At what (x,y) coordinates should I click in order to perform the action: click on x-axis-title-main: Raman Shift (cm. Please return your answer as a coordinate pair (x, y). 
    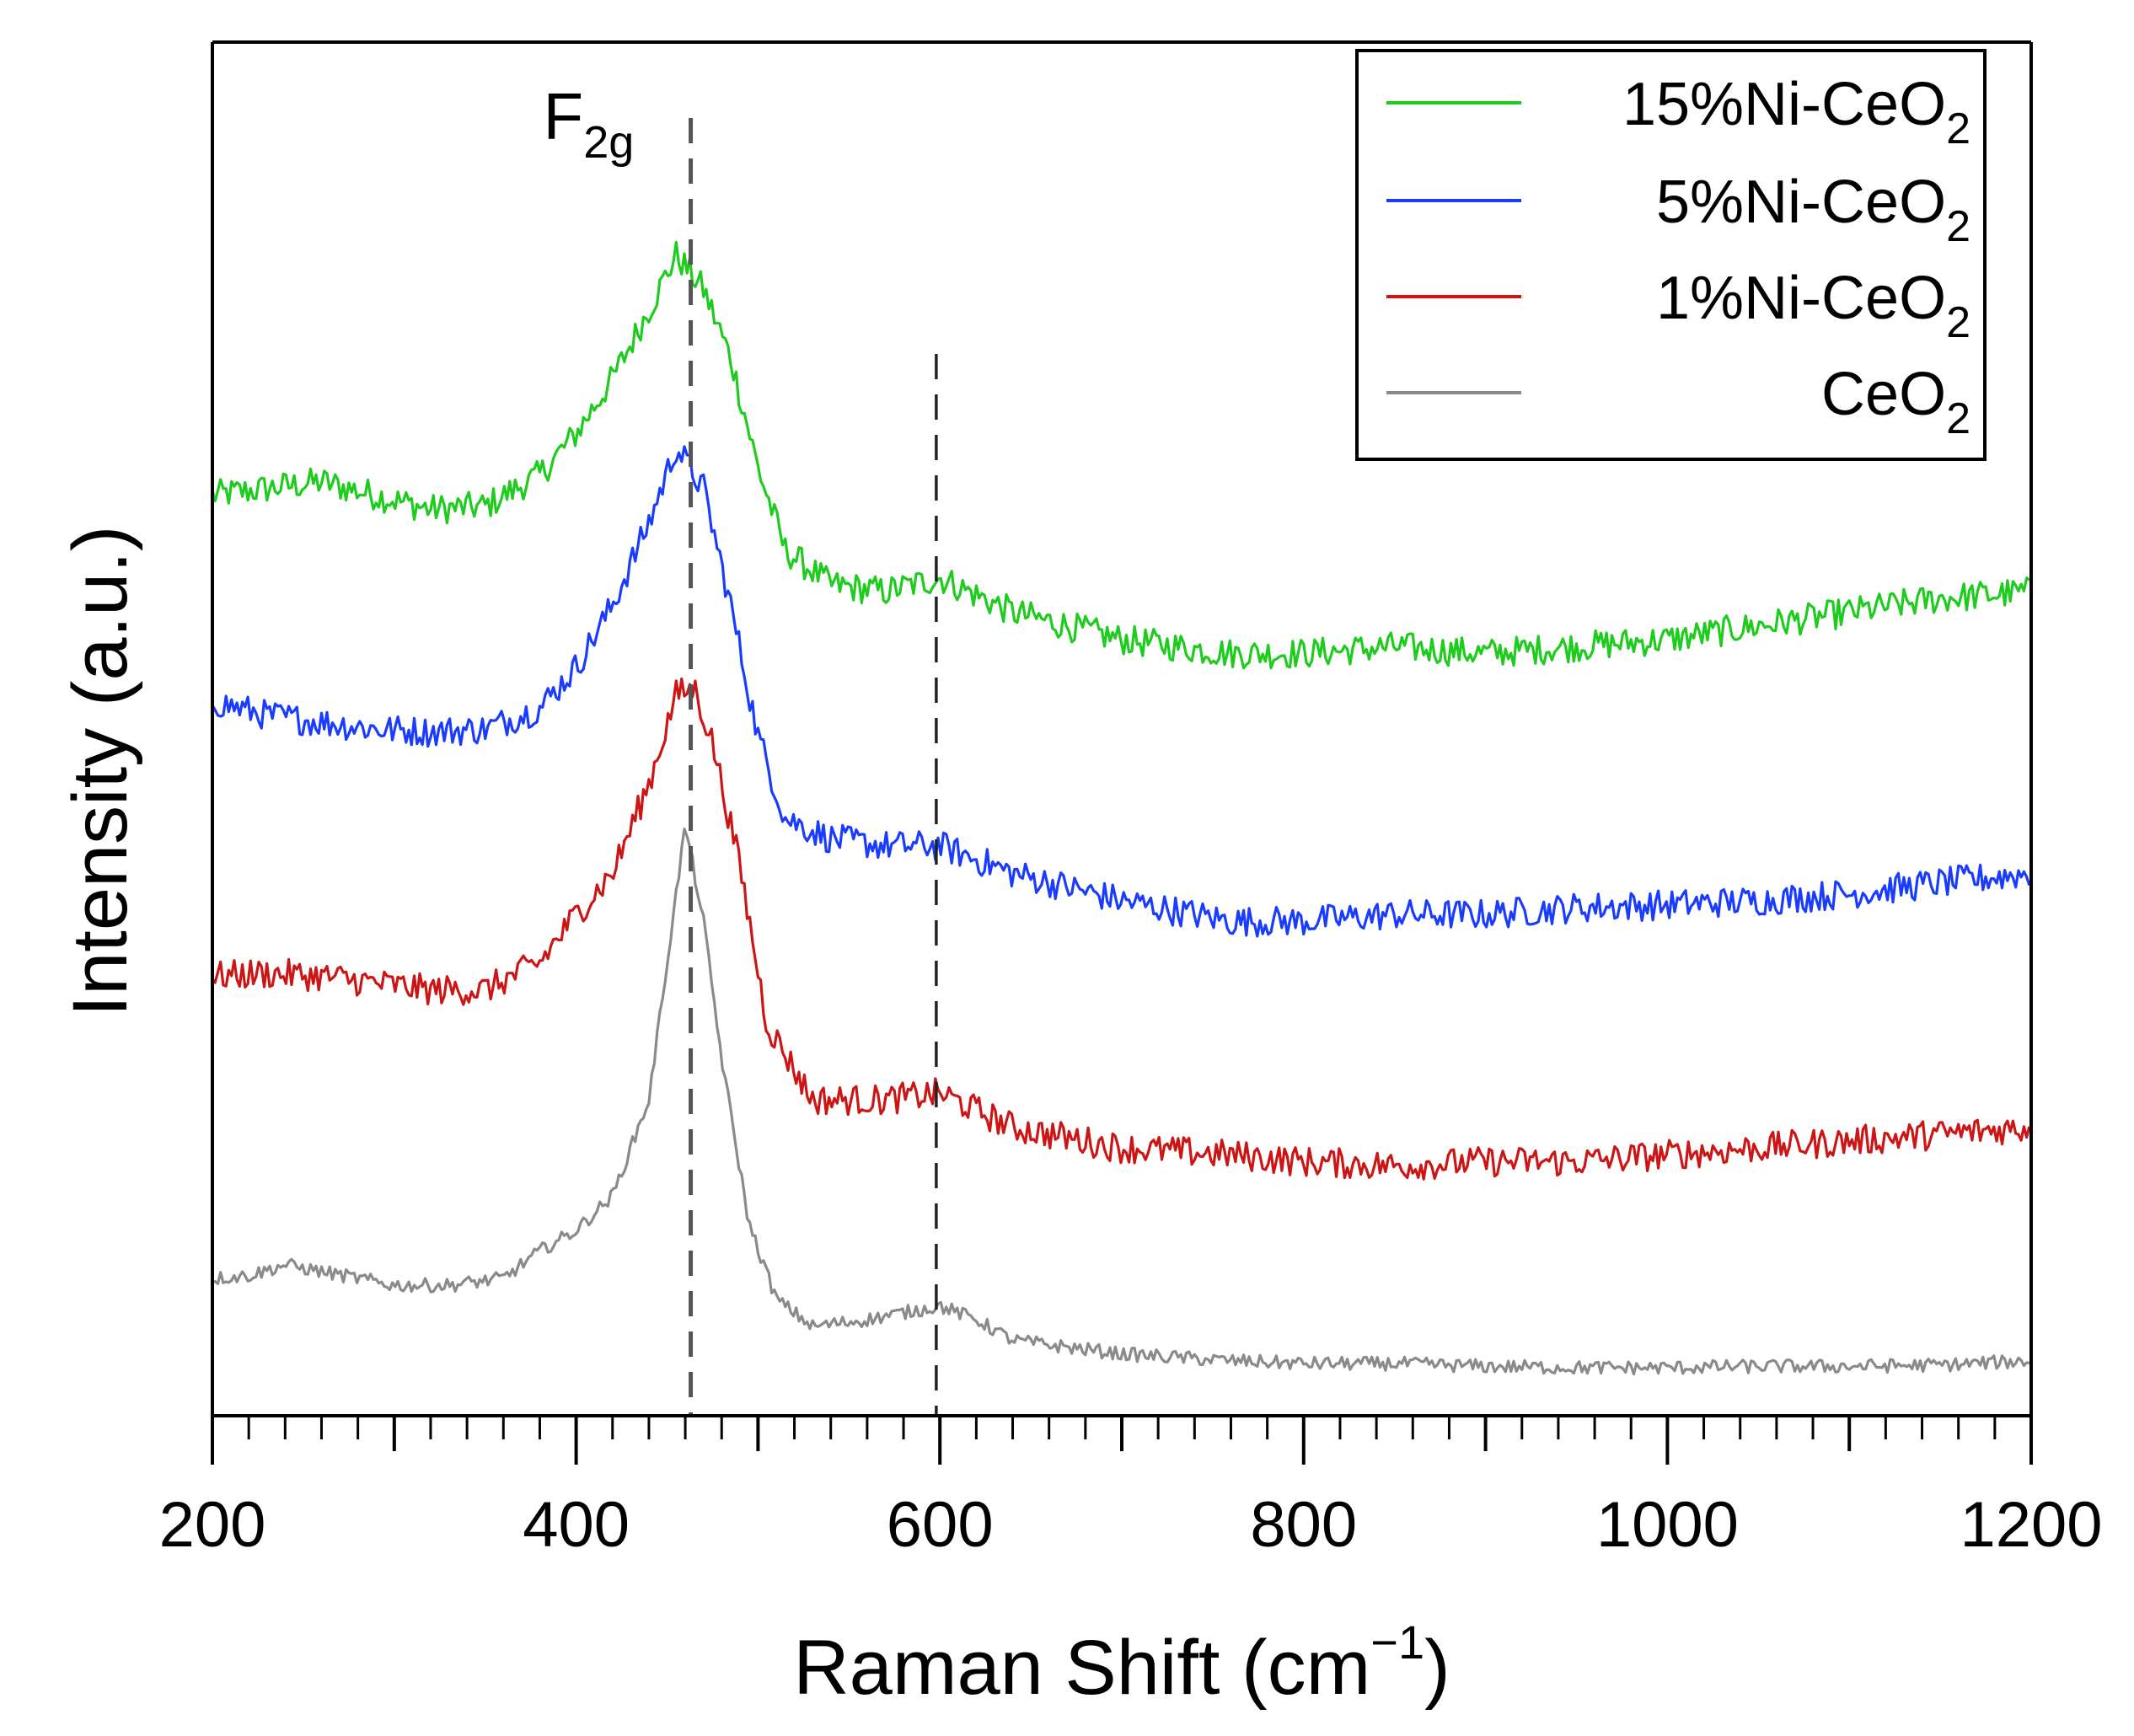
    Looking at the image, I should click on (1081, 1668).